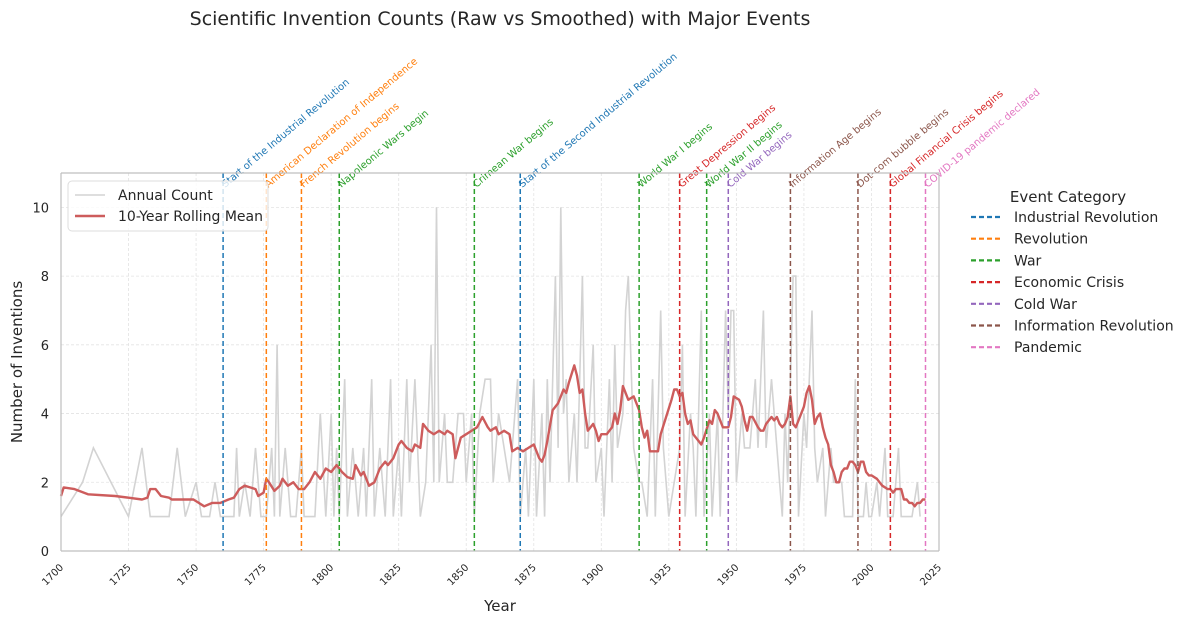 This screenshot has width=1182, height=623. What do you see at coordinates (1048, 348) in the screenshot?
I see `legend-label-pandemic: Pandemic` at bounding box center [1048, 348].